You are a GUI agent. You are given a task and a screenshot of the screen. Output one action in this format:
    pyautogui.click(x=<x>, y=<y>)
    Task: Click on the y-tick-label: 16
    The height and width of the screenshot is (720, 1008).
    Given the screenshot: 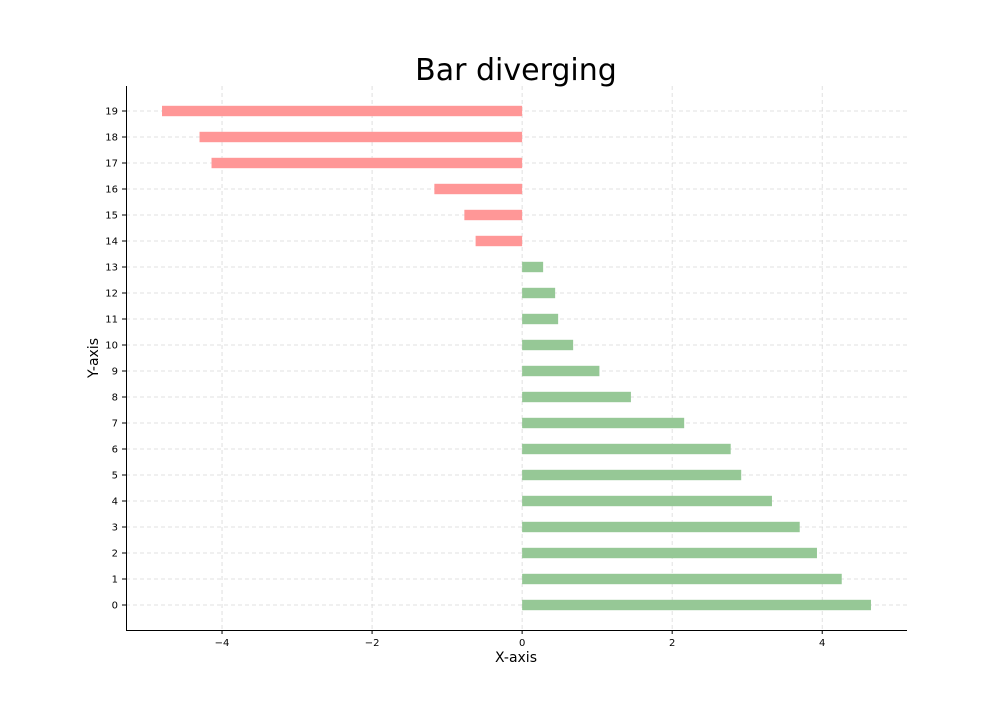 What is the action you would take?
    pyautogui.click(x=111, y=190)
    